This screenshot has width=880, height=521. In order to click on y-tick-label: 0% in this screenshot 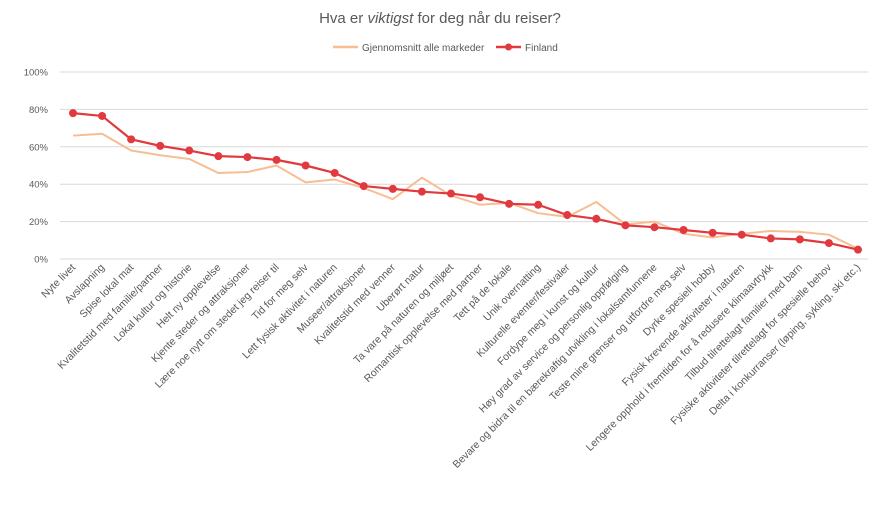, I will do `click(41, 260)`.